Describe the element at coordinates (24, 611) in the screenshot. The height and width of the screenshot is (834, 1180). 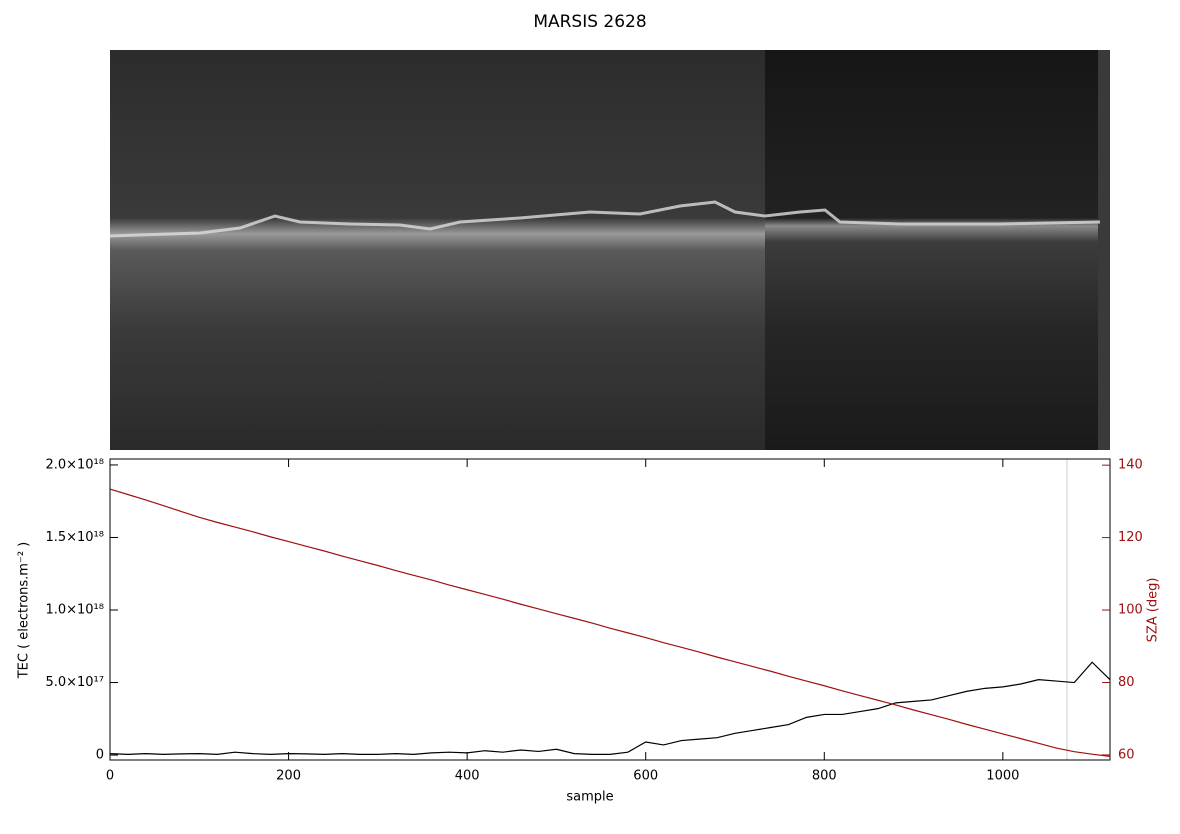
I see `y-axis-label: TEC ( electrons.m⁻² )` at that location.